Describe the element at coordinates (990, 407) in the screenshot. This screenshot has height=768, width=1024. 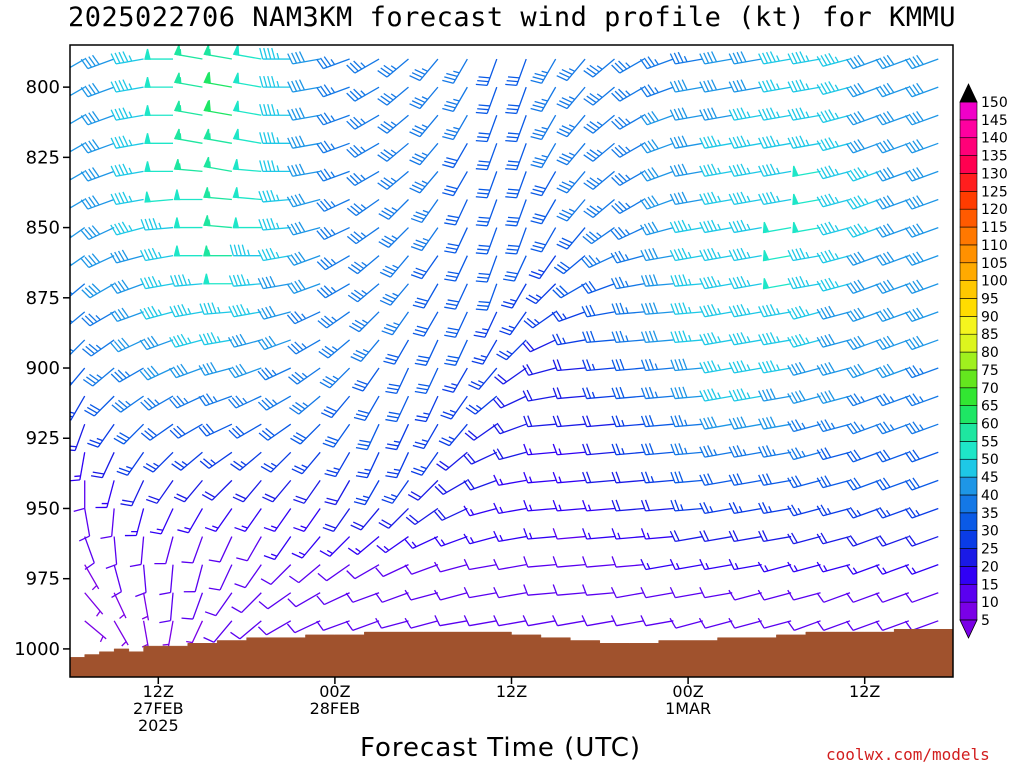
I see `colorbar-label: 65` at that location.